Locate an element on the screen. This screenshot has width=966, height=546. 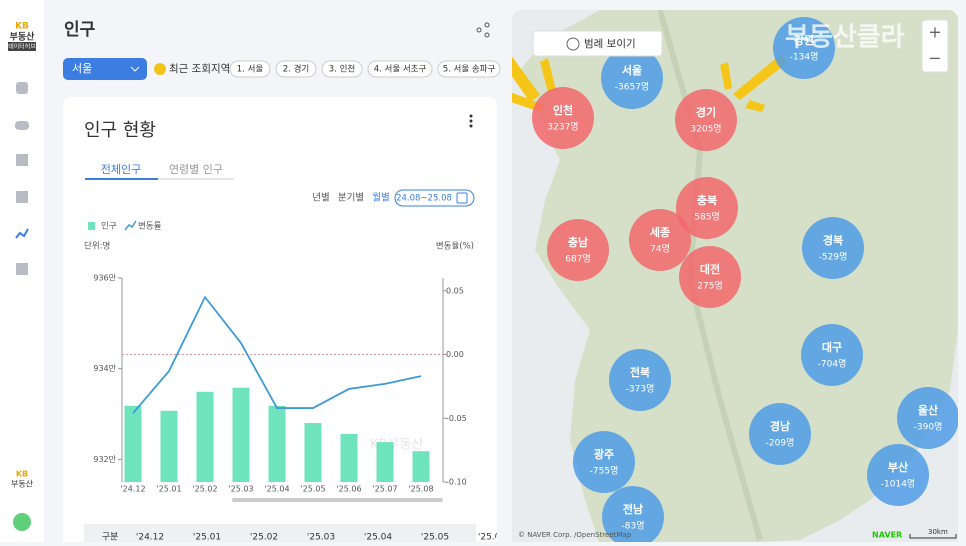
cluster-value: -3657명 is located at coordinates (632, 87).